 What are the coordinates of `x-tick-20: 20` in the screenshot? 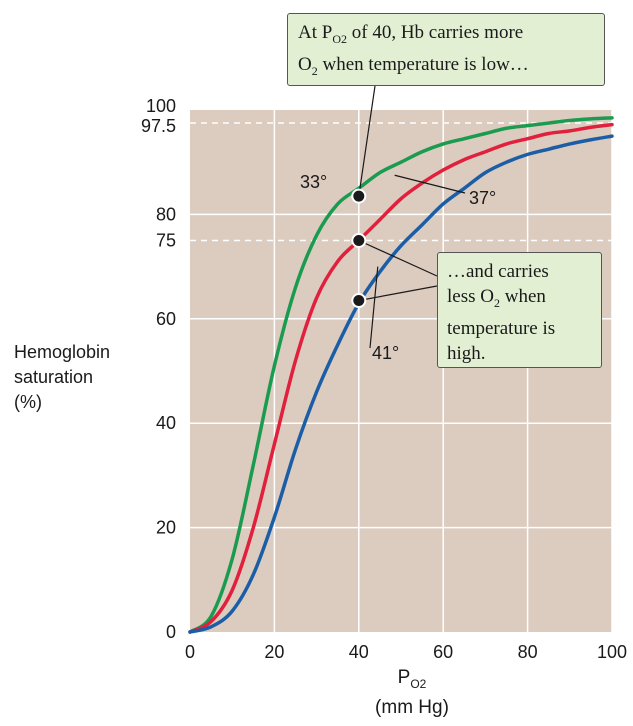 It's located at (274, 652).